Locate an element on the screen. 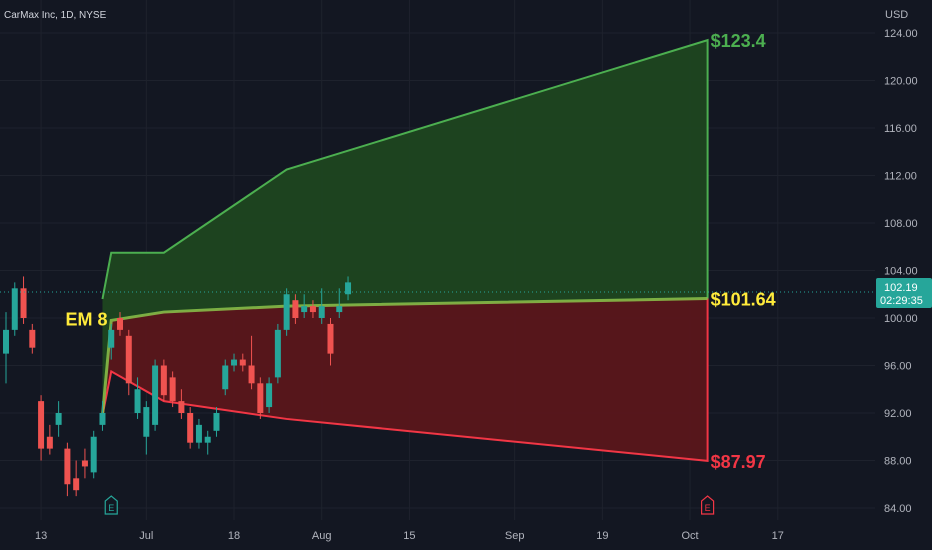 The width and height of the screenshot is (932, 550). last-price-badge-bg is located at coordinates (904, 292).